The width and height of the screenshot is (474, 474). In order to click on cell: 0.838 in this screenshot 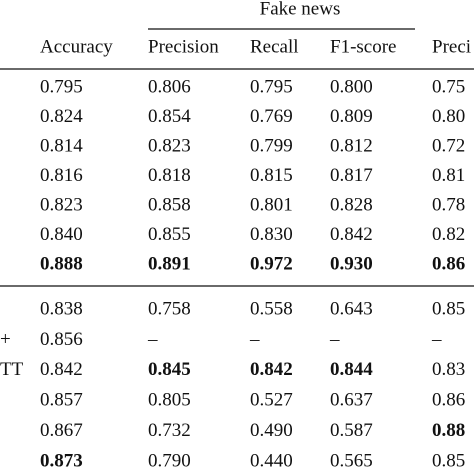, I will do `click(61, 308)`.